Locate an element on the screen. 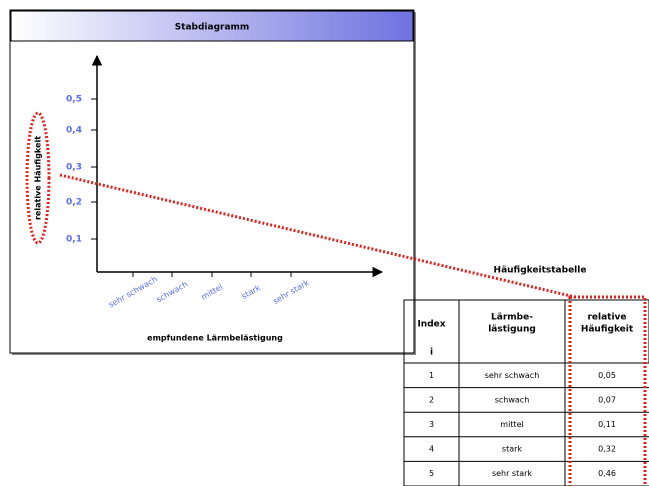 The width and height of the screenshot is (649, 486). table-cell: stark is located at coordinates (512, 449).